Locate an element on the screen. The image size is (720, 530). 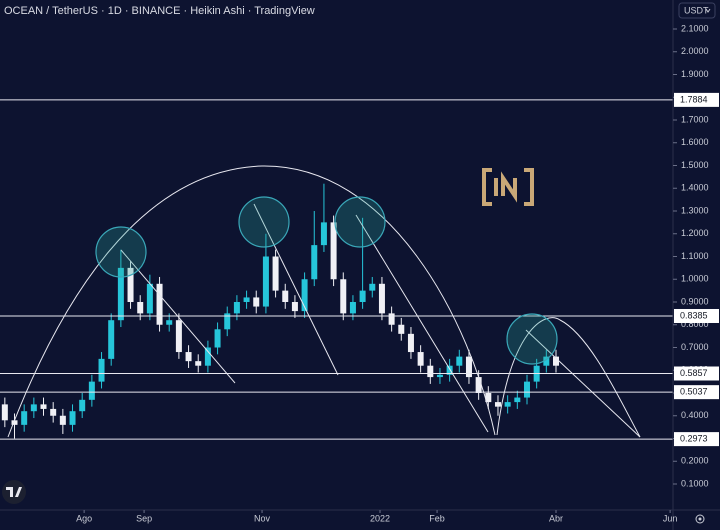
level-label: 0.2973 is located at coordinates (694, 438).